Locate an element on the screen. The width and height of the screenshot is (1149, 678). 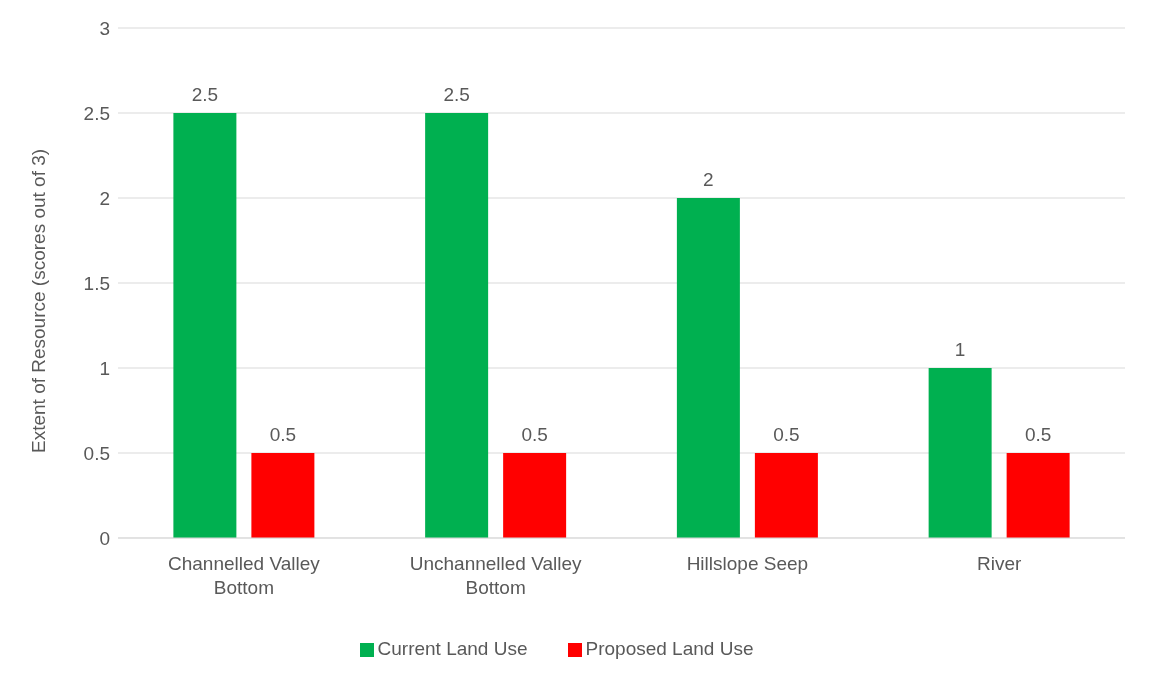
y-axis-title: Extent of Resource (scores out of 3) is located at coordinates (38, 300).